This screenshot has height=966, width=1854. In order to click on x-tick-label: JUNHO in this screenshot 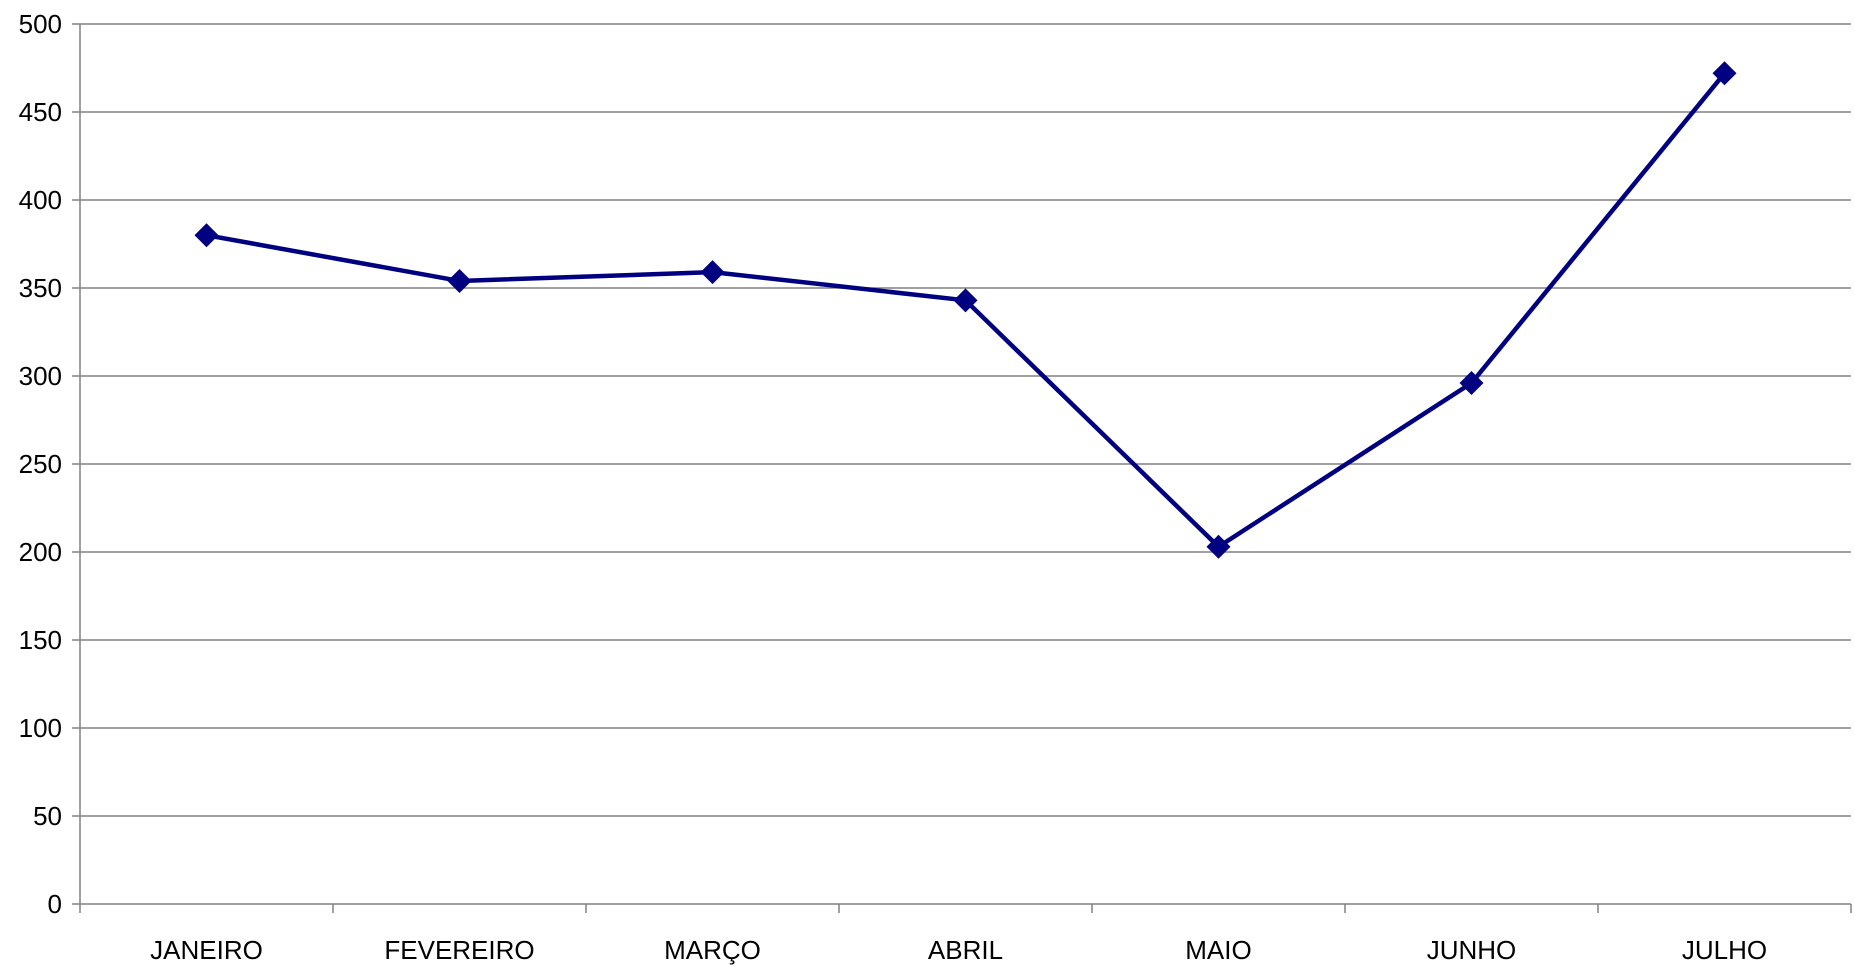, I will do `click(1472, 950)`.